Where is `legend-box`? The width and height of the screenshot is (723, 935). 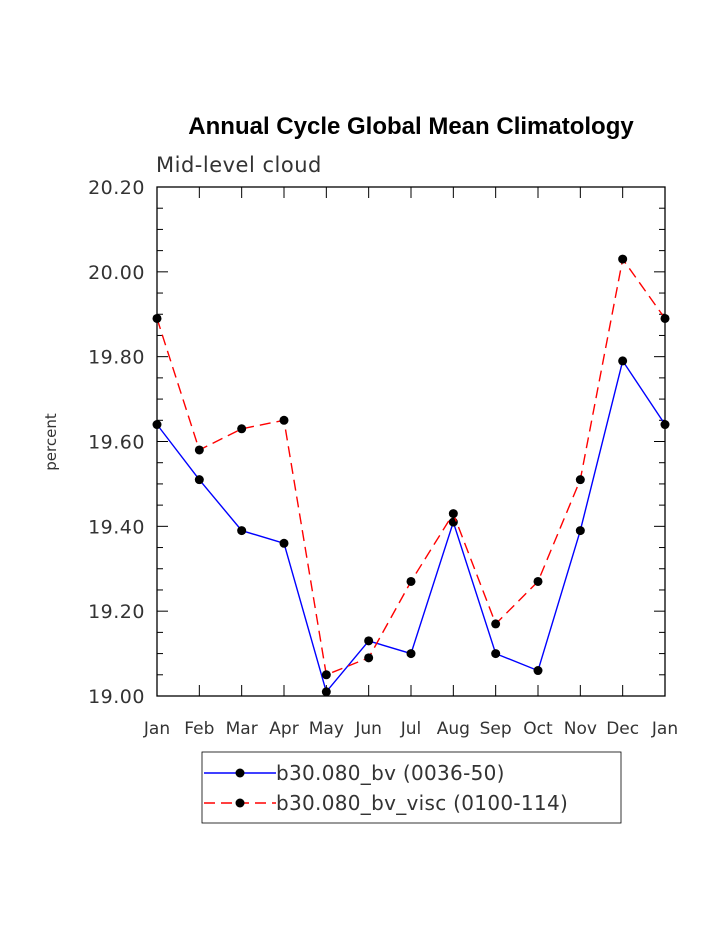
legend-box is located at coordinates (411, 787).